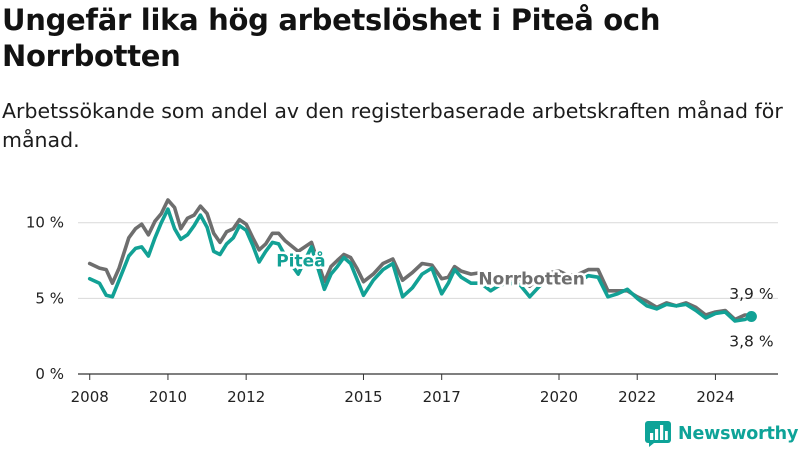 The image size is (800, 450). Describe the element at coordinates (658, 434) in the screenshot. I see `newsworthy-logo-icon` at that location.